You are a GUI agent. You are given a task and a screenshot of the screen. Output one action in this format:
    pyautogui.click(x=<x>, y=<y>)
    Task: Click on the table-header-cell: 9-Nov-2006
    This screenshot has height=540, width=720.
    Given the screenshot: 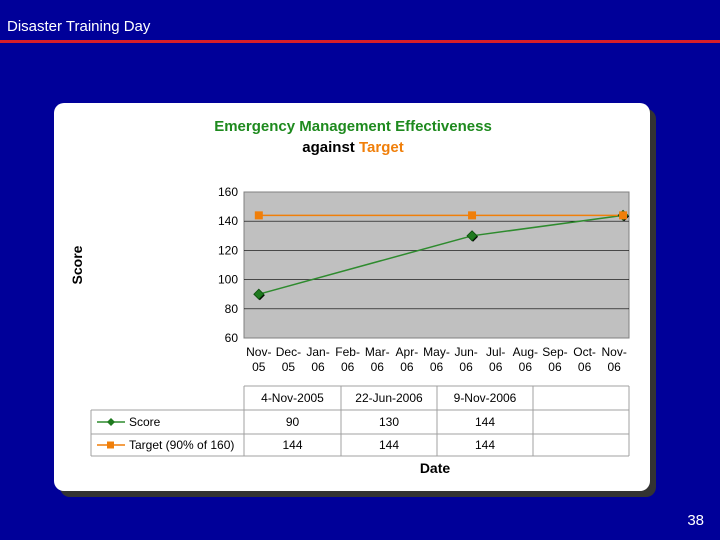 What is the action you would take?
    pyautogui.click(x=485, y=398)
    